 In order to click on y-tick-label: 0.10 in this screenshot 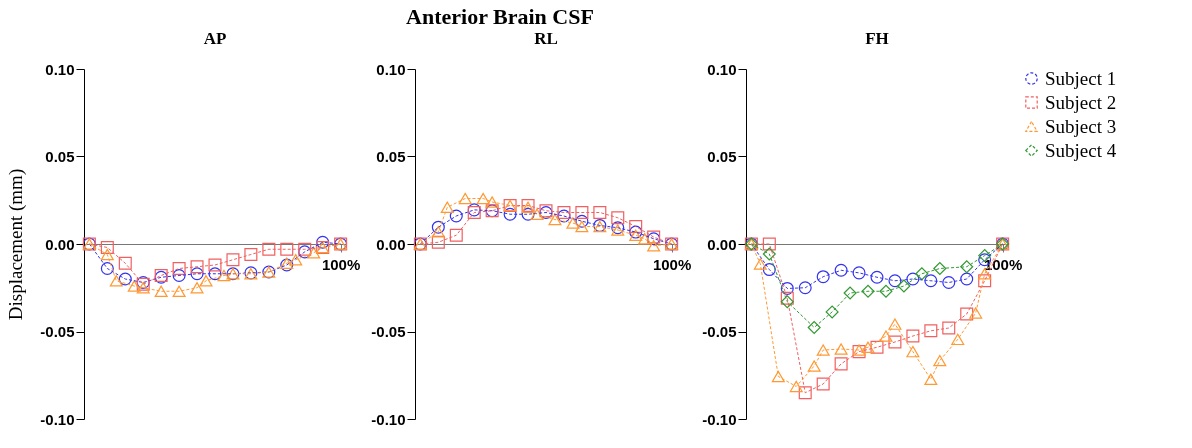, I will do `click(60, 69)`.